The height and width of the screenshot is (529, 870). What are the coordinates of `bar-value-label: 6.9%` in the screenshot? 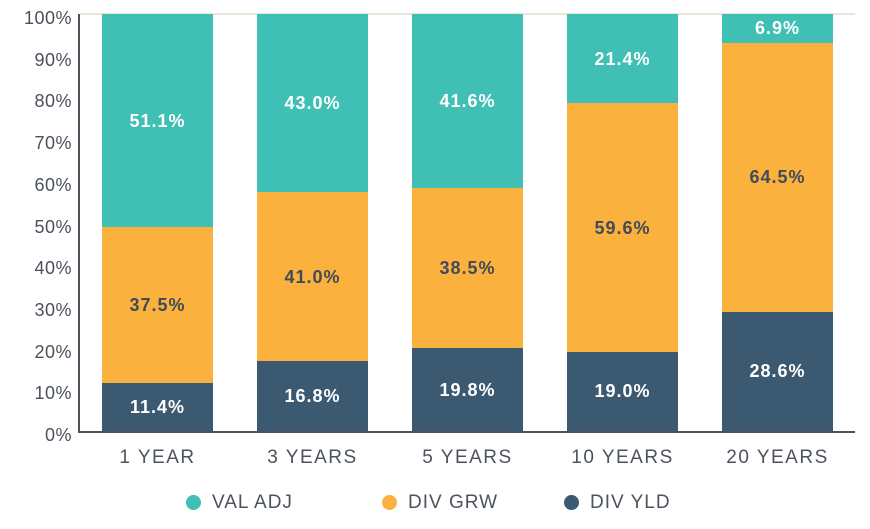 It's located at (777, 28).